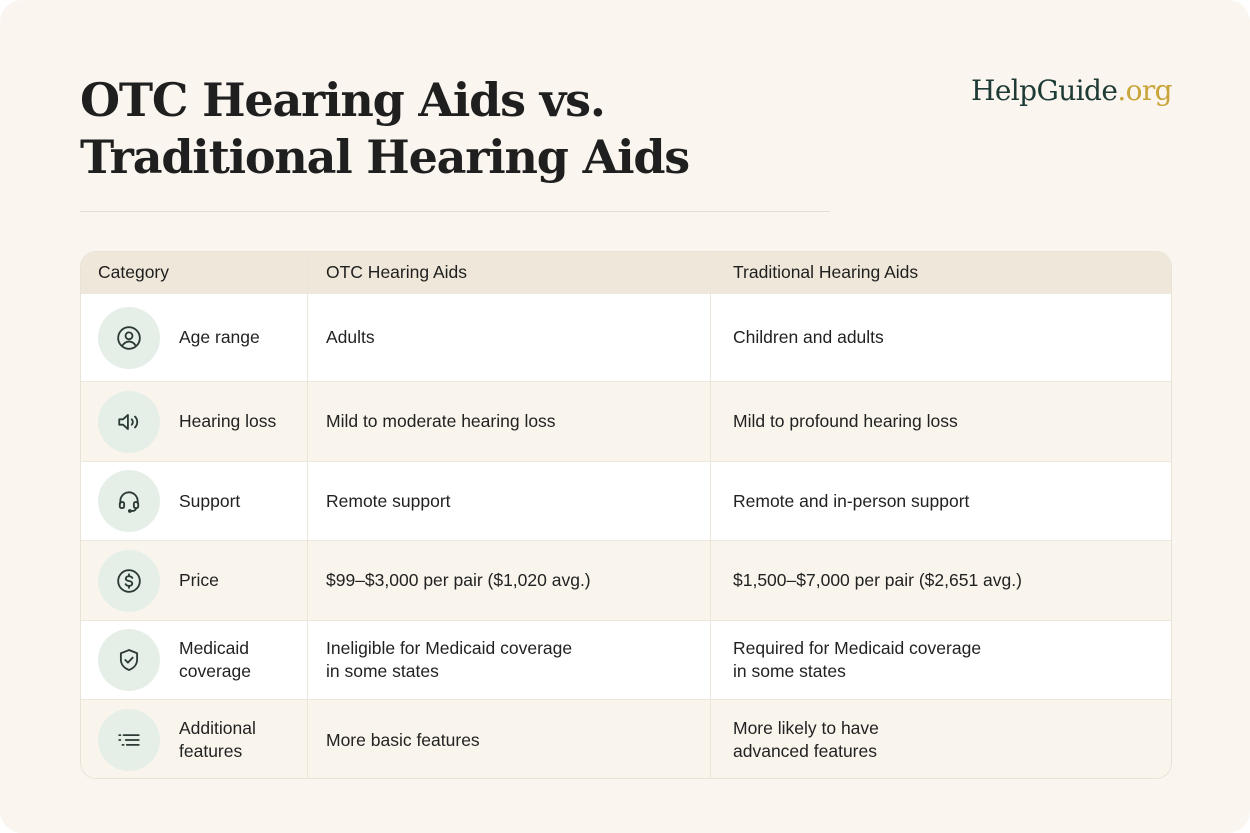  What do you see at coordinates (509, 580) in the screenshot?
I see `otc-value: $99–$3,000 per pair ($1,020 avg.)` at bounding box center [509, 580].